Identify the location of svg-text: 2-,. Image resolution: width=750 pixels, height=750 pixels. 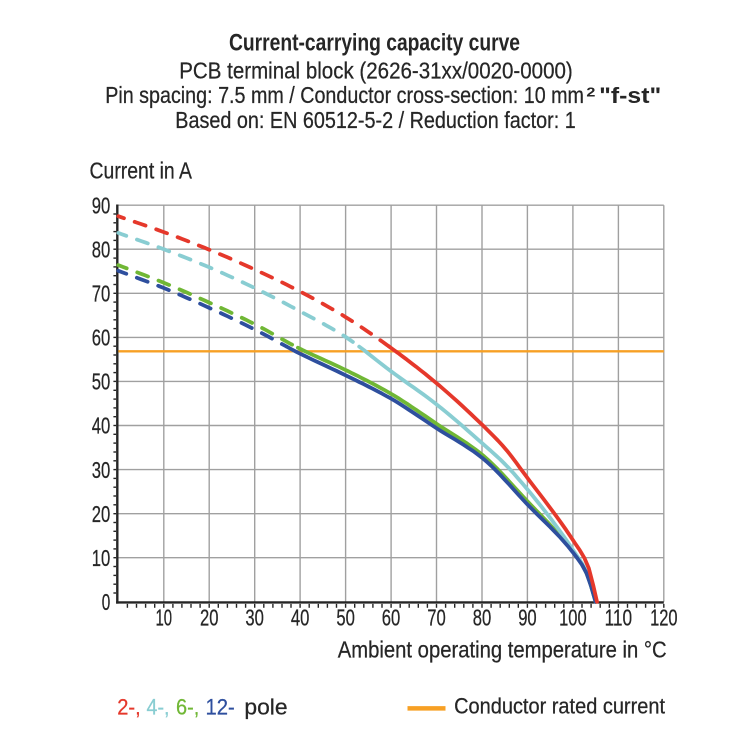
(129, 706).